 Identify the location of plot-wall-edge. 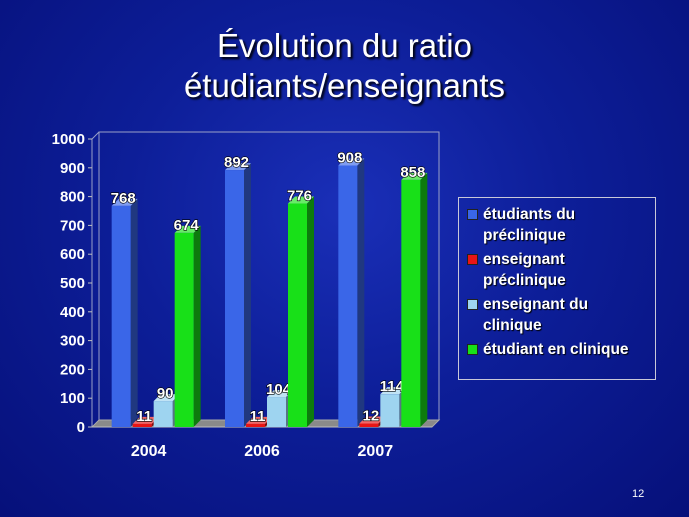
(95, 135).